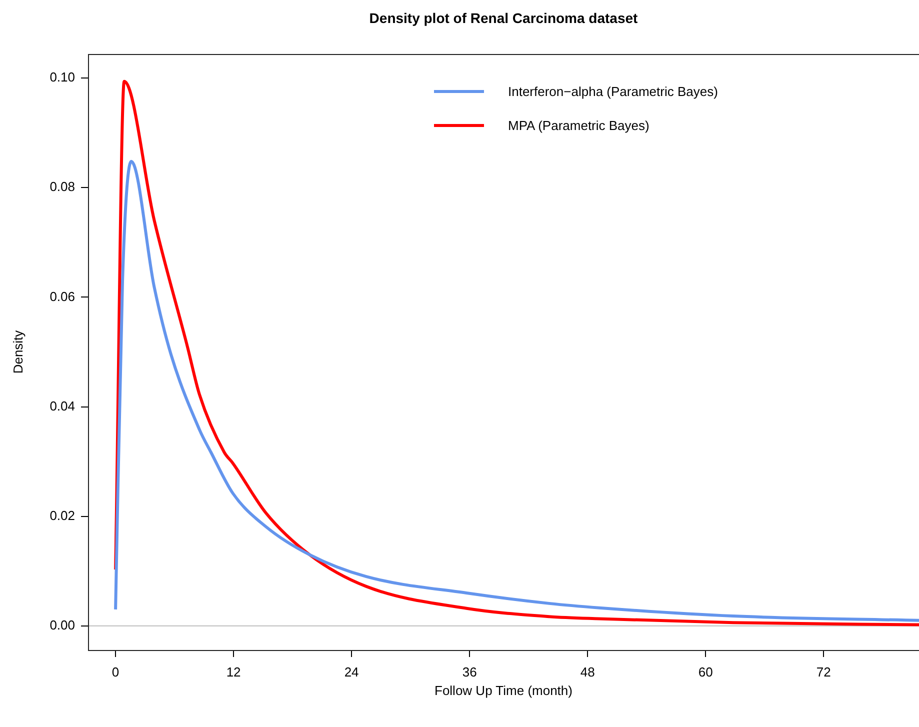 The width and height of the screenshot is (919, 727). Describe the element at coordinates (62, 186) in the screenshot. I see `y-tick-label: 0.08` at that location.